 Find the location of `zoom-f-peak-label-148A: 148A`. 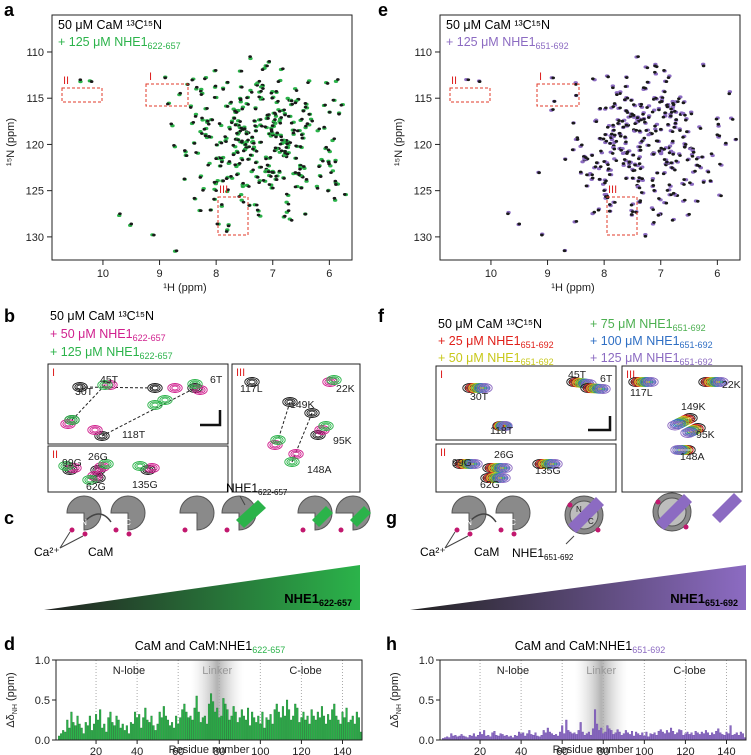

zoom-f-peak-label-148A: 148A is located at coordinates (692, 457).